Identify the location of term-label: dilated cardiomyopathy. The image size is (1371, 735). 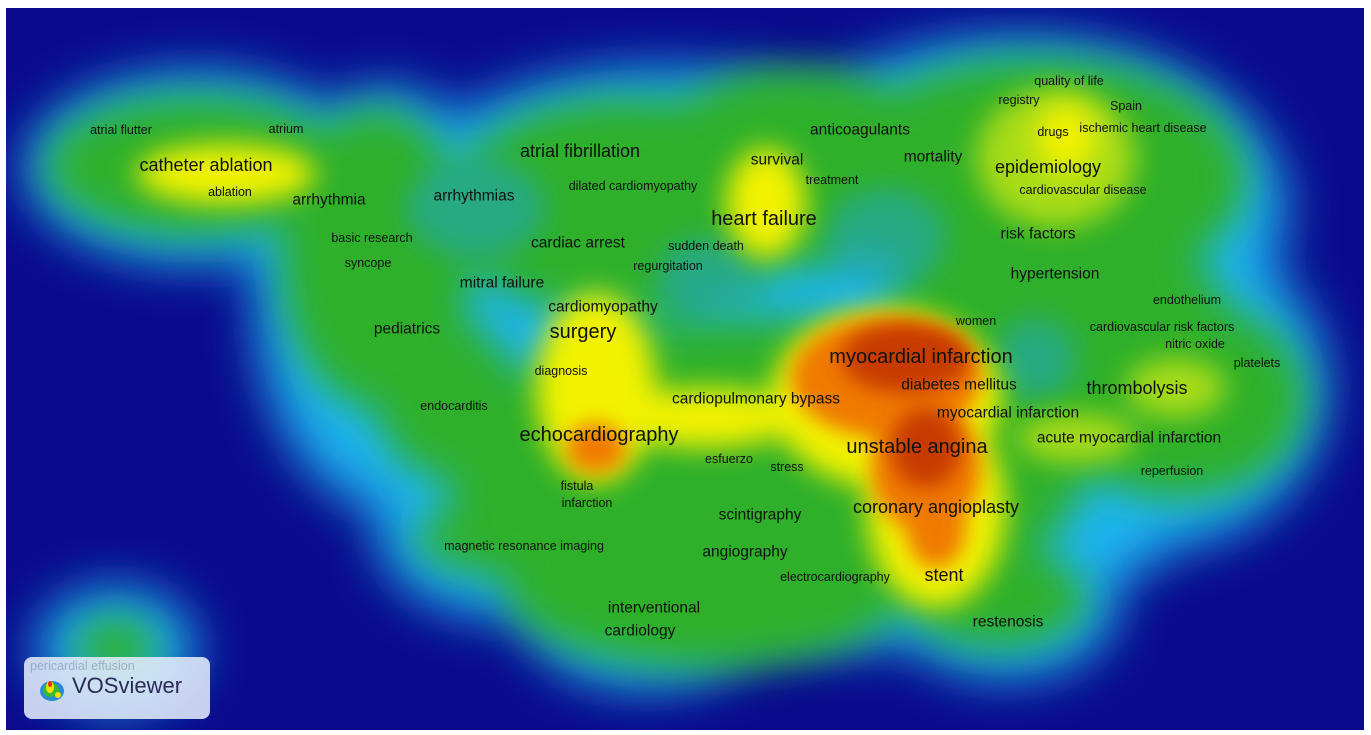
(633, 185).